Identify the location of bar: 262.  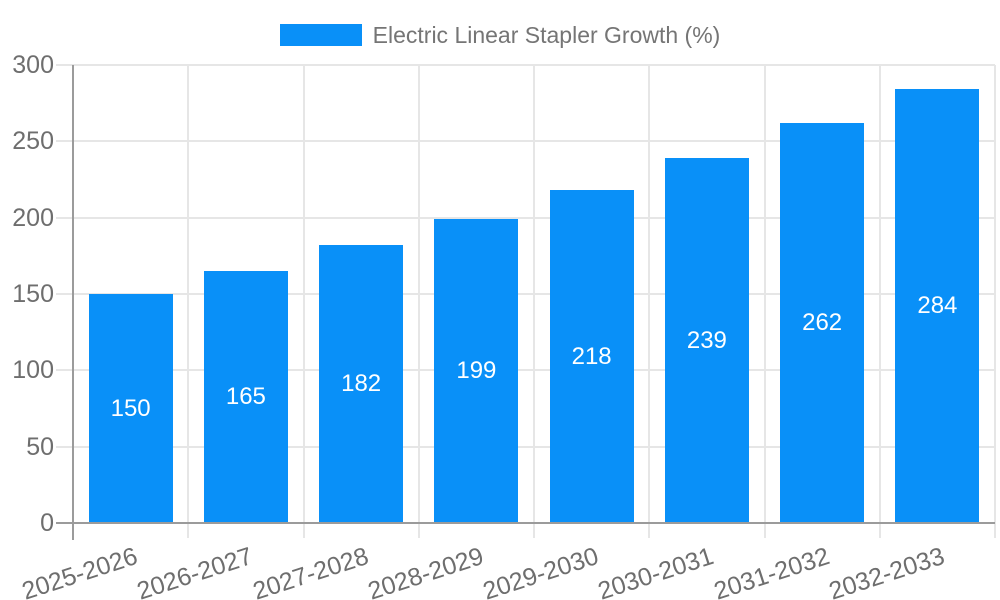
(822, 323).